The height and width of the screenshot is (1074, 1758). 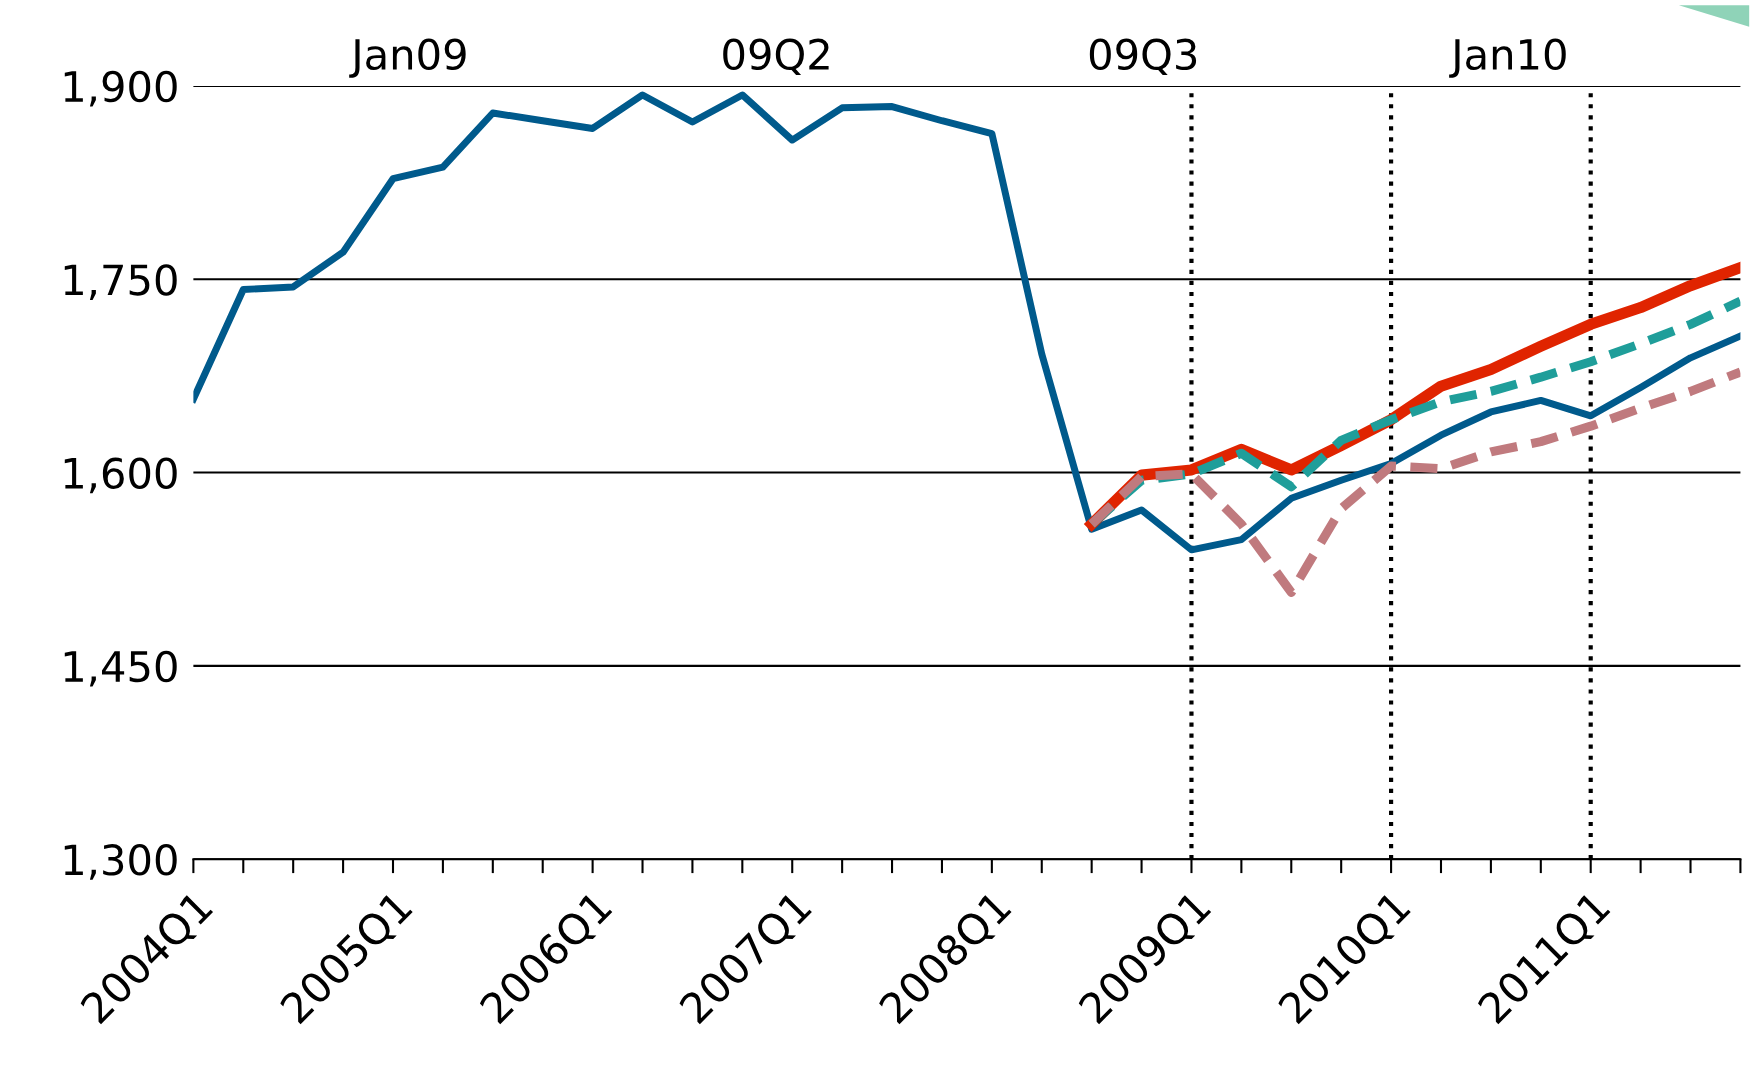 I want to click on y-tick-label: 1,900, so click(x=120, y=88).